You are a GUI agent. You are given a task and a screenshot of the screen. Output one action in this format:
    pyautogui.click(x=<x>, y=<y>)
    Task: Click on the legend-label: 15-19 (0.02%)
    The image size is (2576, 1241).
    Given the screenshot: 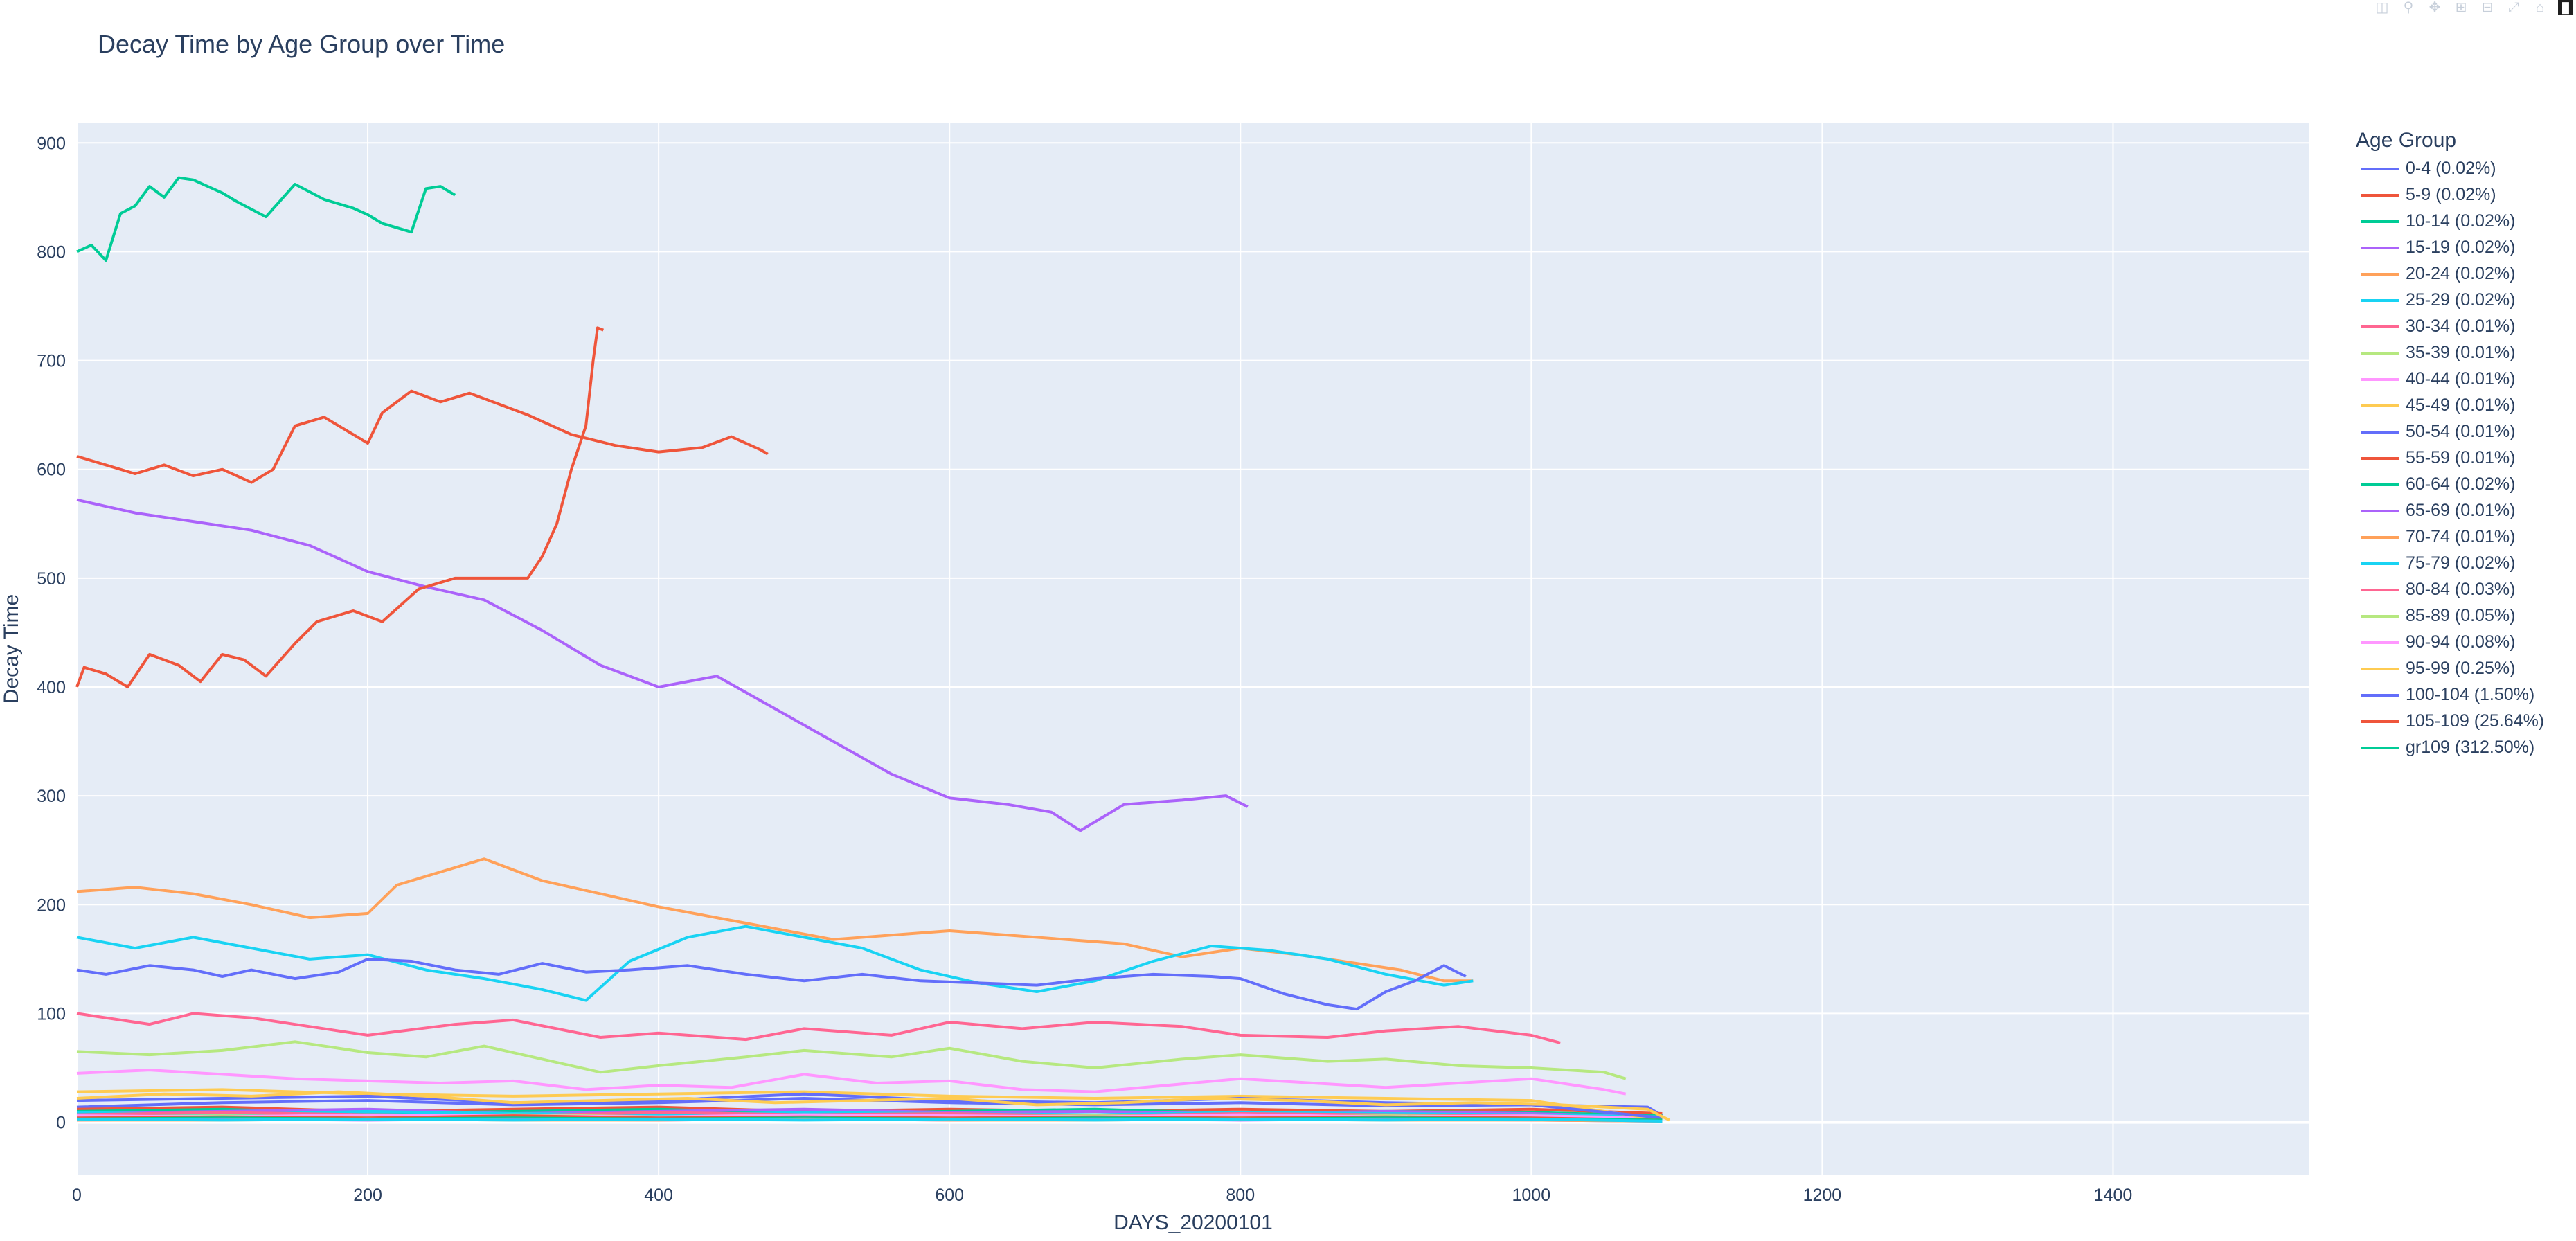 What is the action you would take?
    pyautogui.click(x=2461, y=247)
    